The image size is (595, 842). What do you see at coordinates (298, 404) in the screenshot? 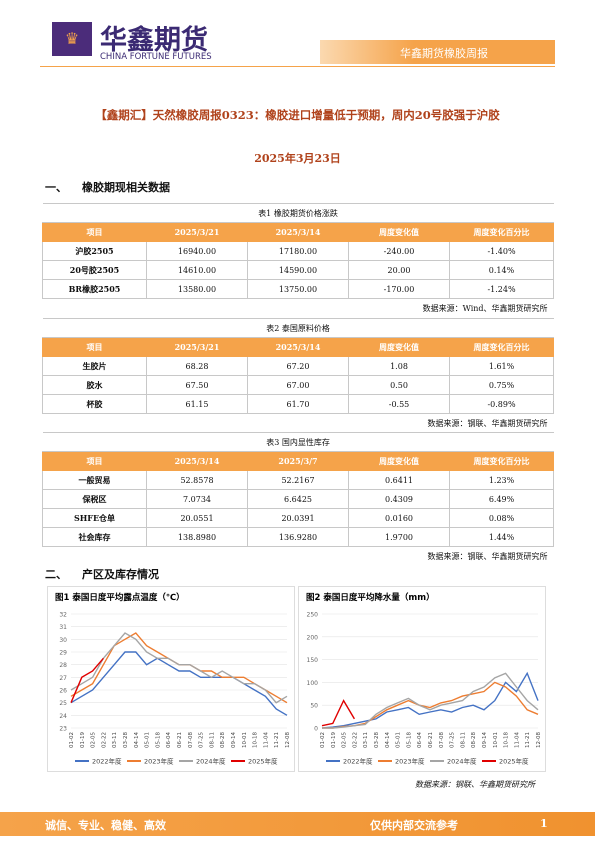
I see `cell: 61.70` at bounding box center [298, 404].